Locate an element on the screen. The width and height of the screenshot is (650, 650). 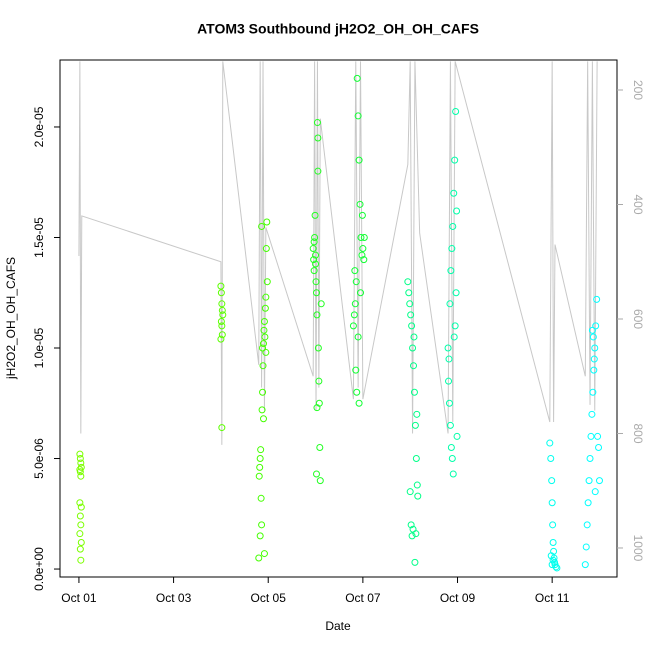
x-tick-label: Oct 03 is located at coordinates (174, 598).